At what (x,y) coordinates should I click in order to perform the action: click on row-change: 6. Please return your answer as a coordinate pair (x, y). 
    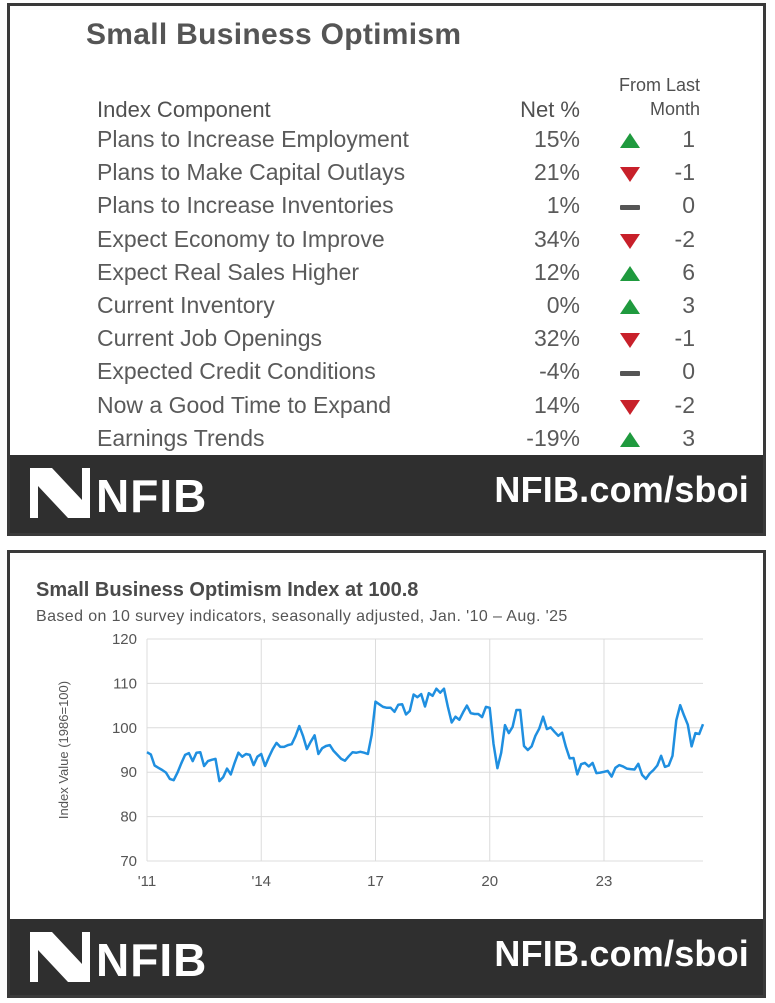
    Looking at the image, I should click on (688, 271).